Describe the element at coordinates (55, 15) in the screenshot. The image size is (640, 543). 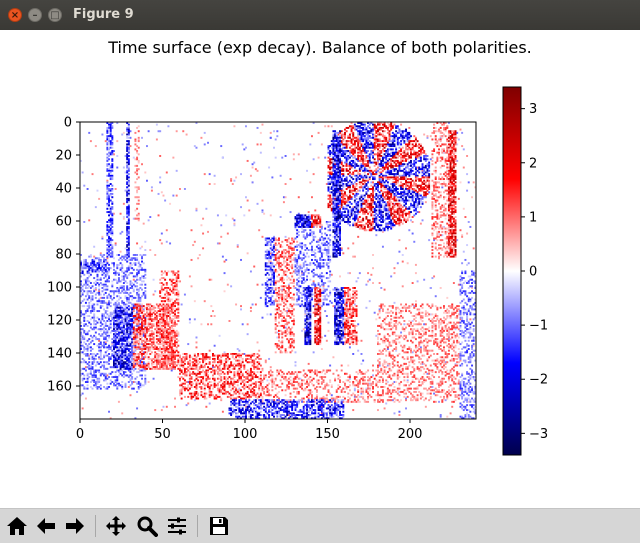
I see `maximize-window-button: □` at that location.